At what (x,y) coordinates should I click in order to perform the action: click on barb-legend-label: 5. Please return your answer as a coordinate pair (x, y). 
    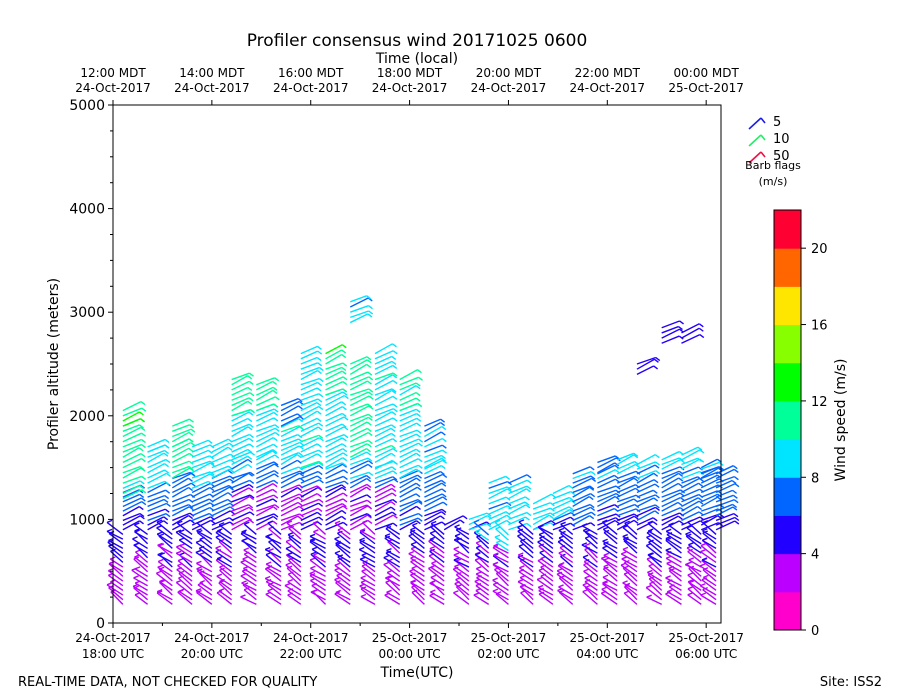
    Looking at the image, I should click on (777, 122).